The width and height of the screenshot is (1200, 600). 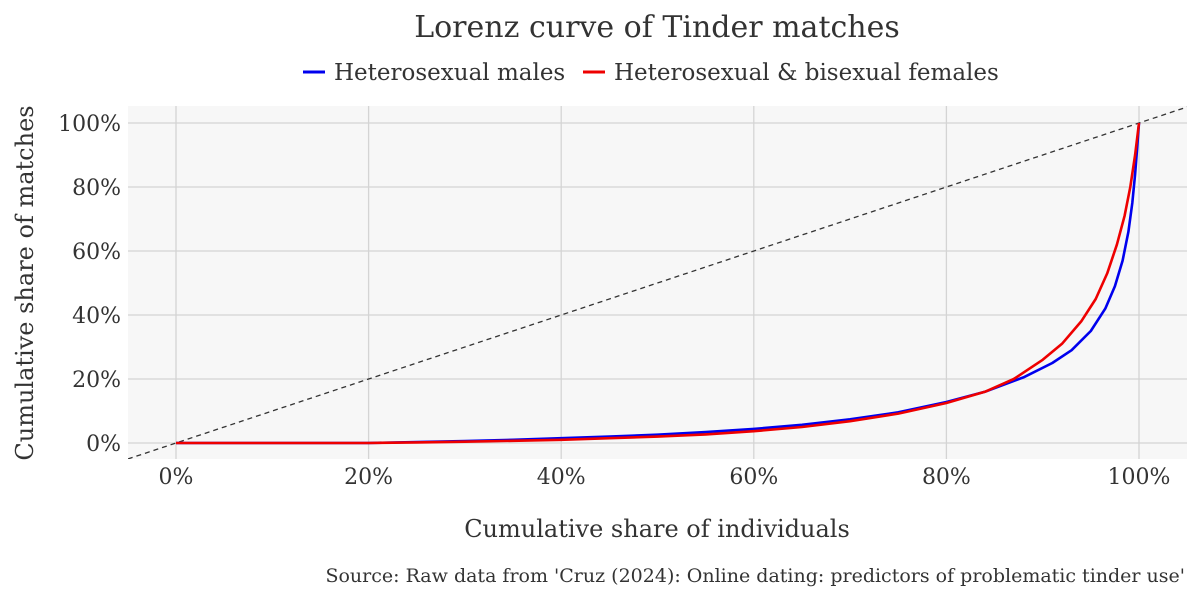 What do you see at coordinates (449, 73) in the screenshot?
I see `legend-label-males: Heterosexual males` at bounding box center [449, 73].